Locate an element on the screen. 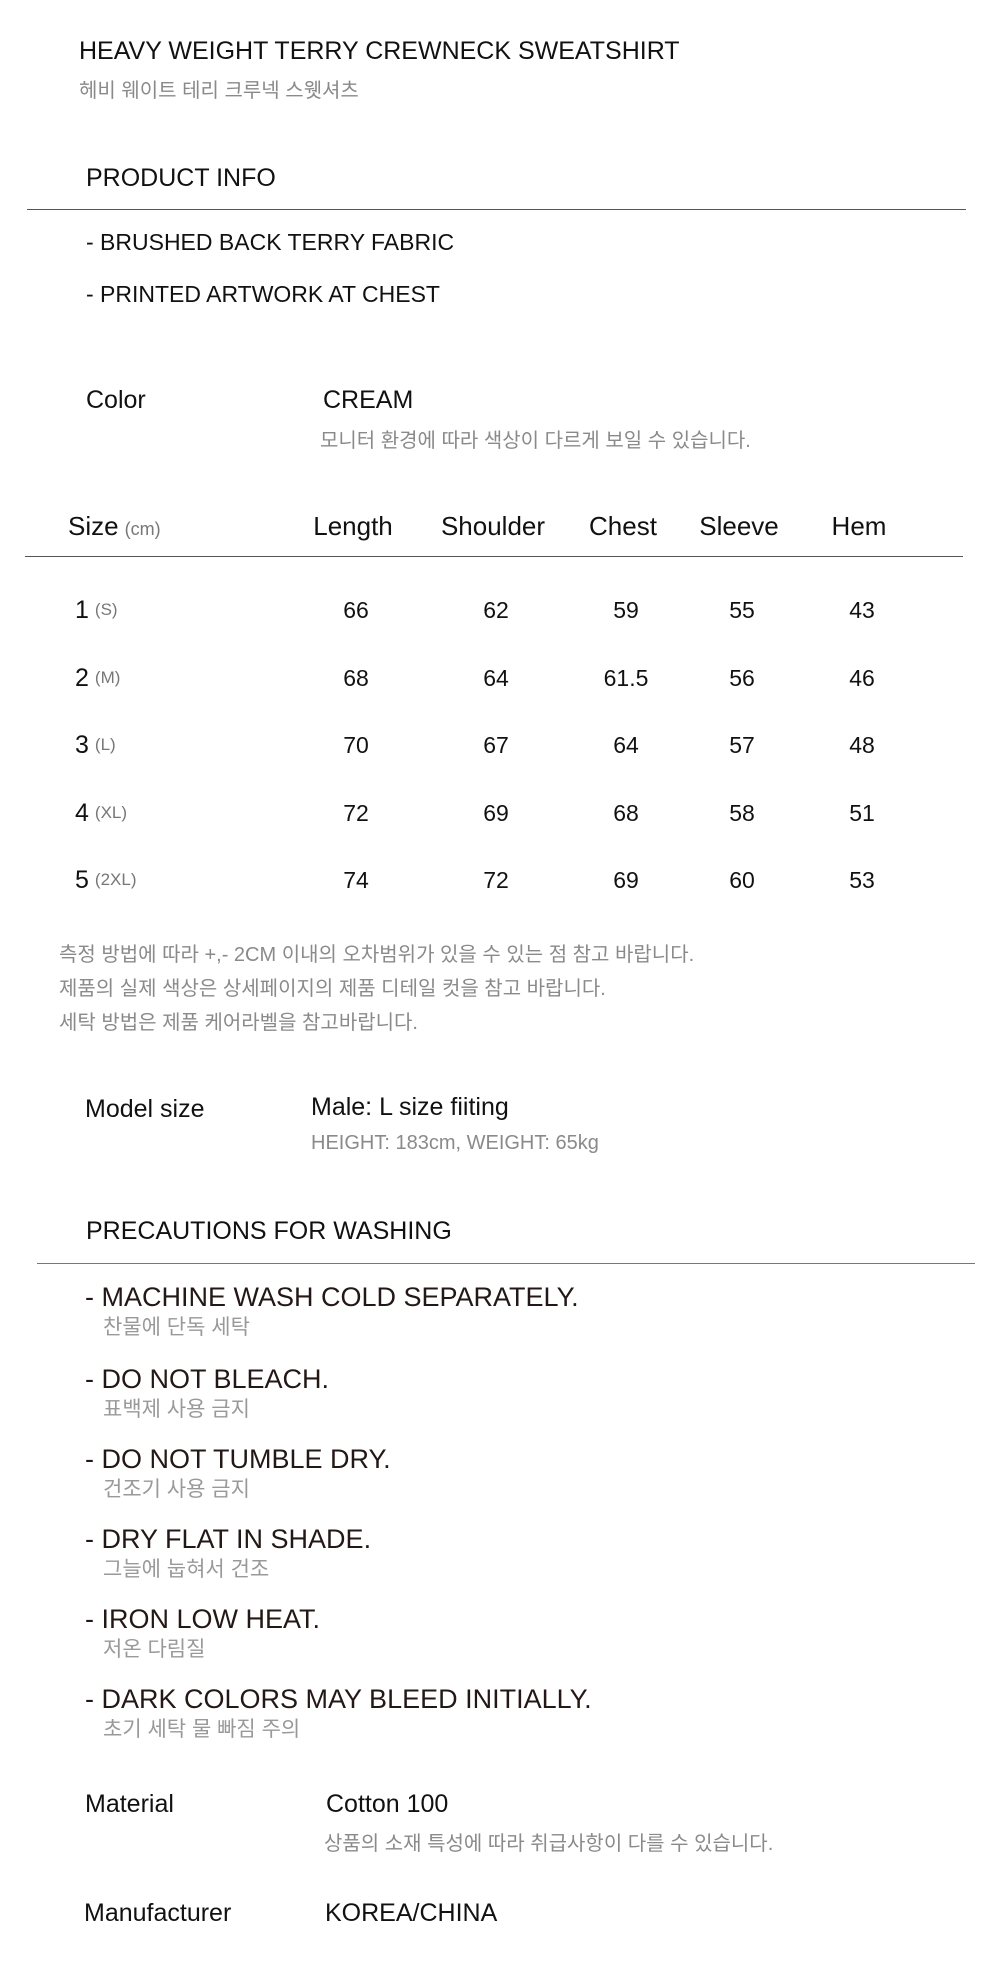 Image resolution: width=1001 pixels, height=1963 pixels. material-label: Material is located at coordinates (129, 1804).